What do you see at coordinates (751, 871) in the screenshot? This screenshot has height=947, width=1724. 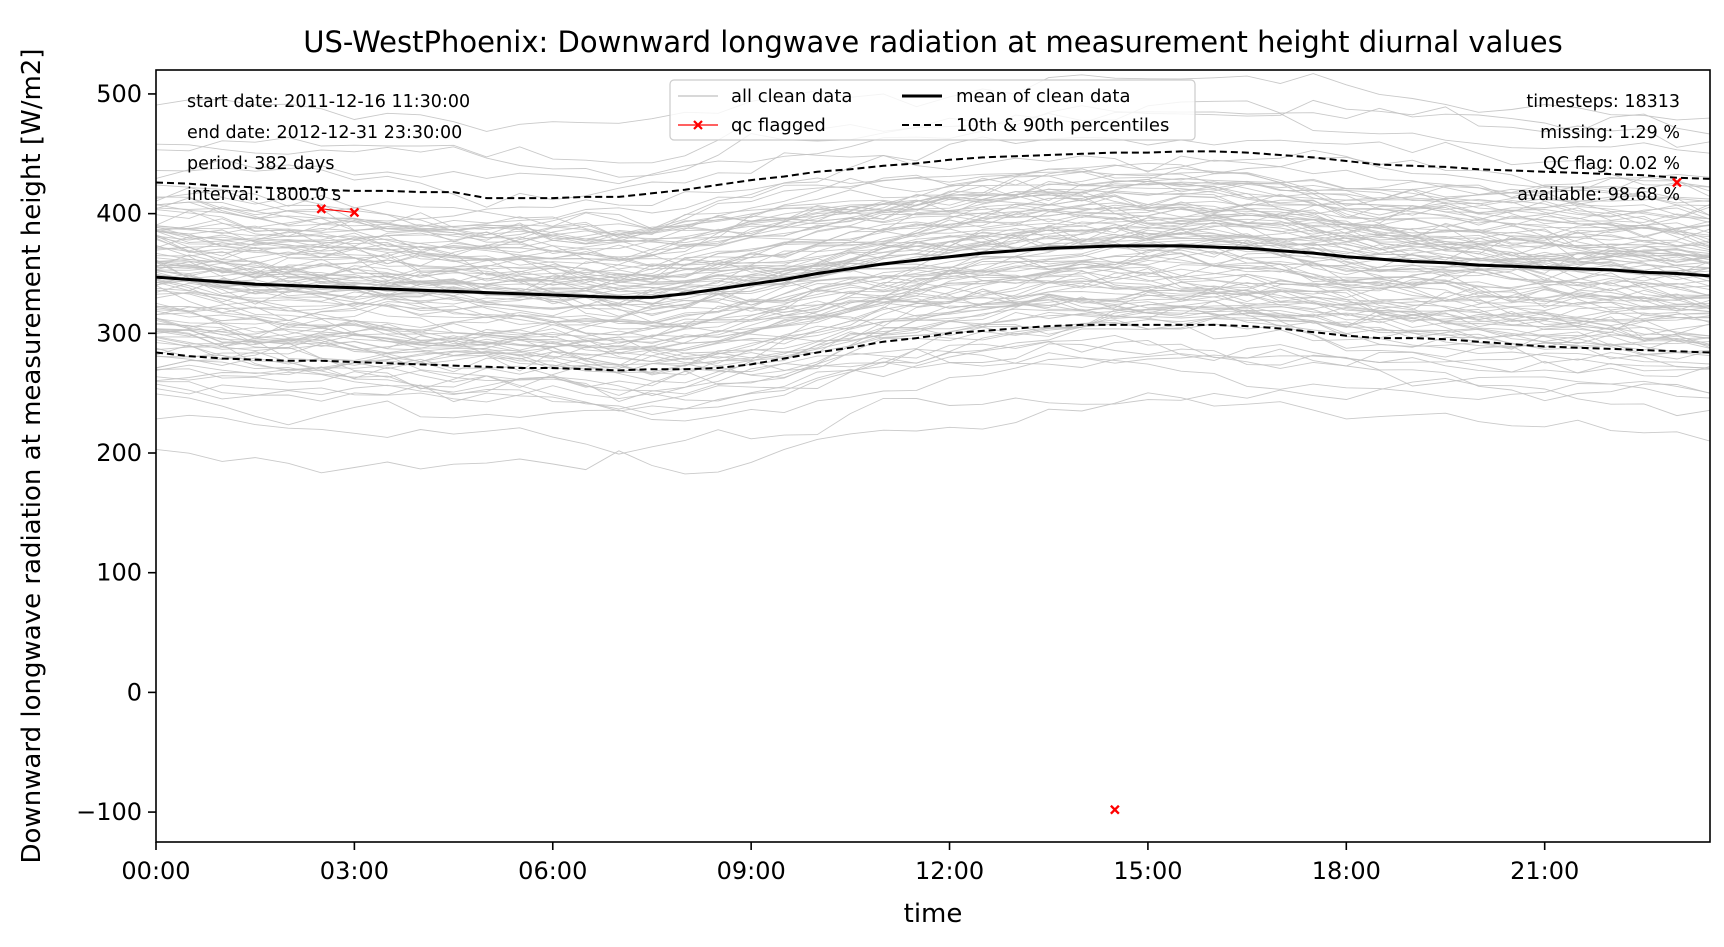 I see `x-tick-label: 09:00` at bounding box center [751, 871].